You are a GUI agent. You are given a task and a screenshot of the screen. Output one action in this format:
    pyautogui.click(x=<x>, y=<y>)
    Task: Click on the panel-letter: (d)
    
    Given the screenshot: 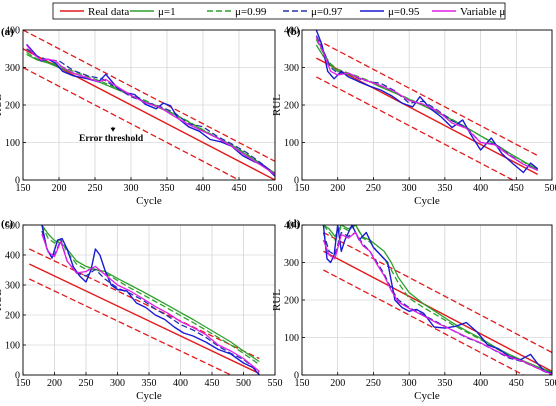 What is the action you would take?
    pyautogui.click(x=294, y=224)
    